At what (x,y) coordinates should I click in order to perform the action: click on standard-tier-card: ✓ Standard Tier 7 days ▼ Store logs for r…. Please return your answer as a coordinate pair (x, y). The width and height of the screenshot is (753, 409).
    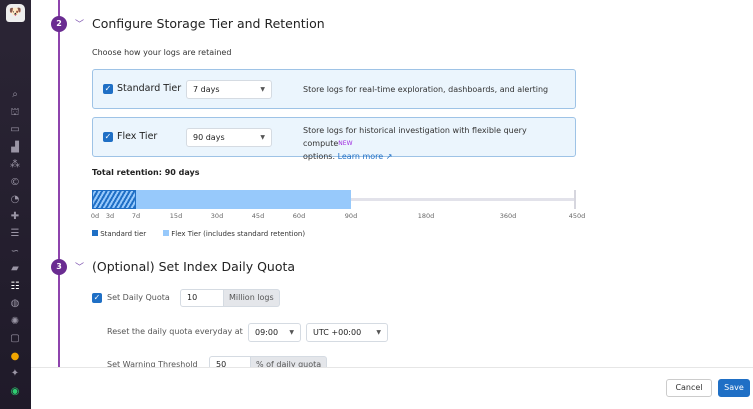
    Looking at the image, I should click on (334, 89).